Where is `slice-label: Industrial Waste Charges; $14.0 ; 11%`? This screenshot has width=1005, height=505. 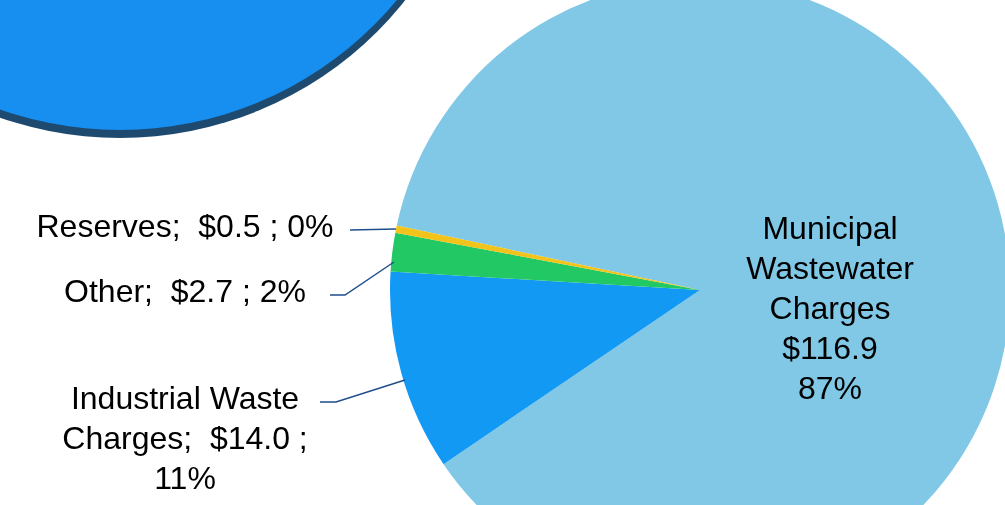 slice-label: Industrial Waste Charges; $14.0 ; 11% is located at coordinates (185, 437).